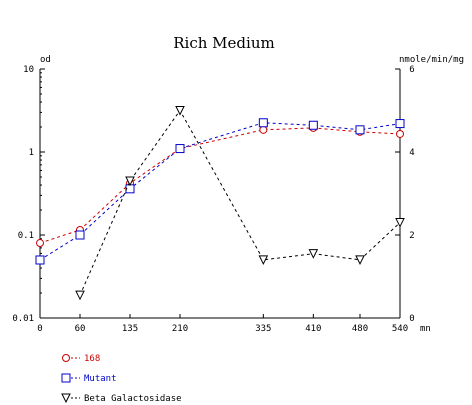 This screenshot has height=405, width=472. What do you see at coordinates (411, 153) in the screenshot?
I see `y-right-tick-label: 4` at bounding box center [411, 153].